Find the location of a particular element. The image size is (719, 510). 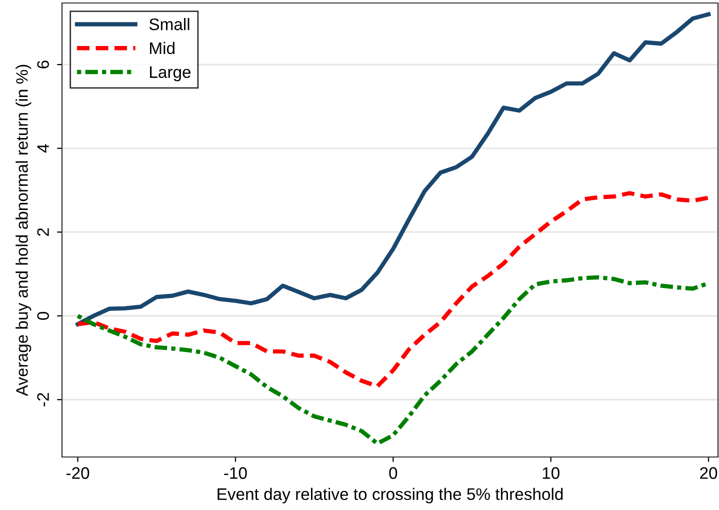

y-tick-label: 2 is located at coordinates (43, 232).